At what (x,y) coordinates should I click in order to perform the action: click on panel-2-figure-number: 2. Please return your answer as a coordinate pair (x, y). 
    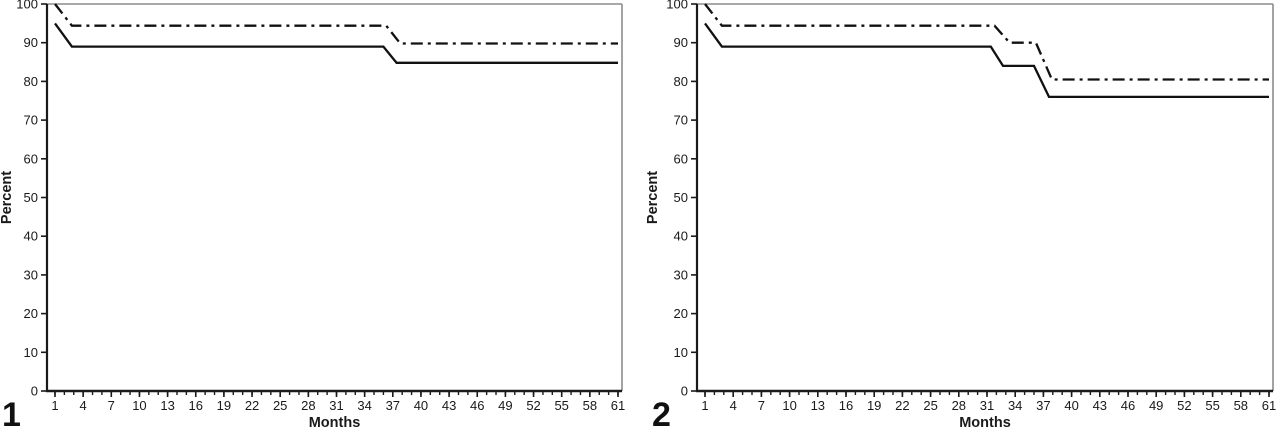
    Looking at the image, I should click on (661, 415).